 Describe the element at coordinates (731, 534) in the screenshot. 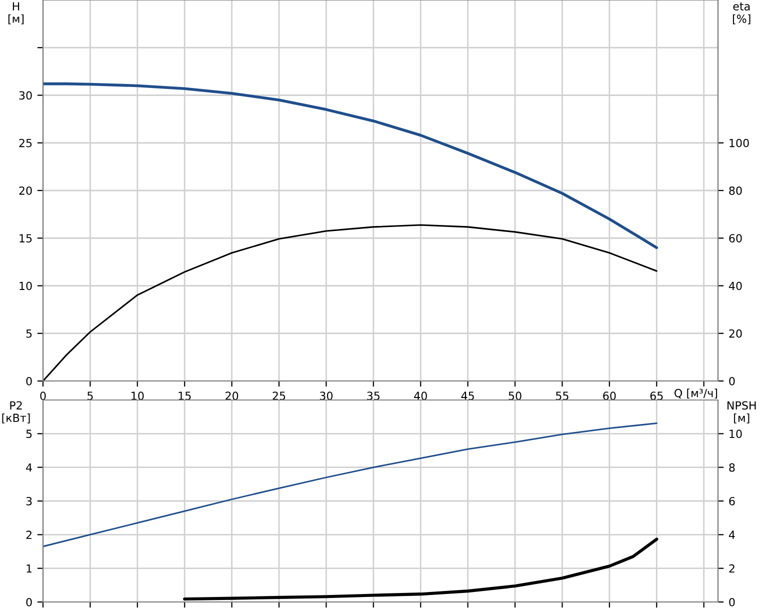

I see `y2-tick-label: 4` at that location.